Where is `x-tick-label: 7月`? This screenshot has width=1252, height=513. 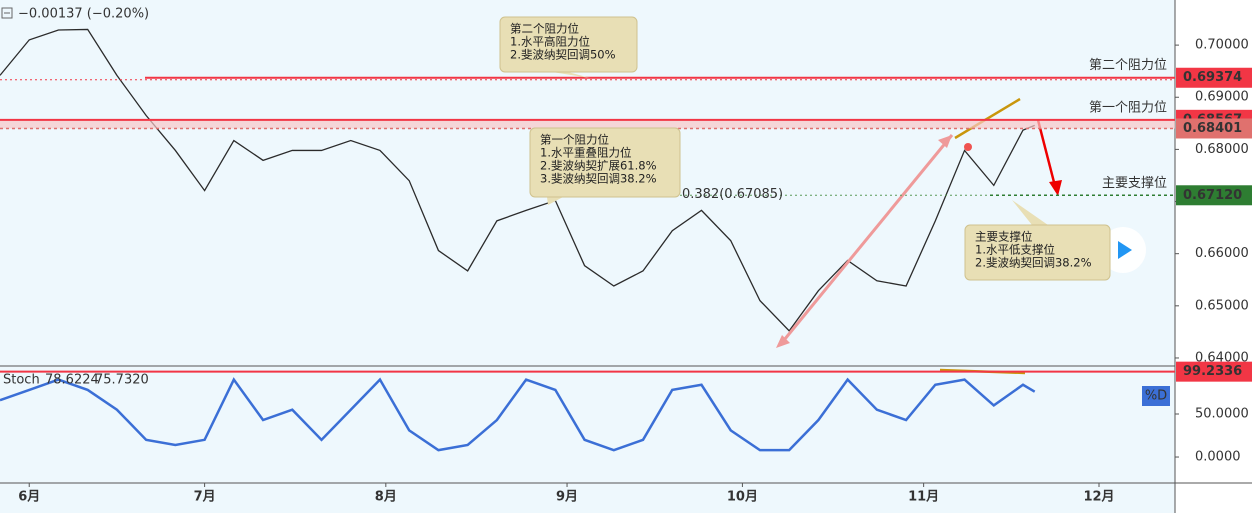 x-tick-label: 7月 is located at coordinates (205, 497).